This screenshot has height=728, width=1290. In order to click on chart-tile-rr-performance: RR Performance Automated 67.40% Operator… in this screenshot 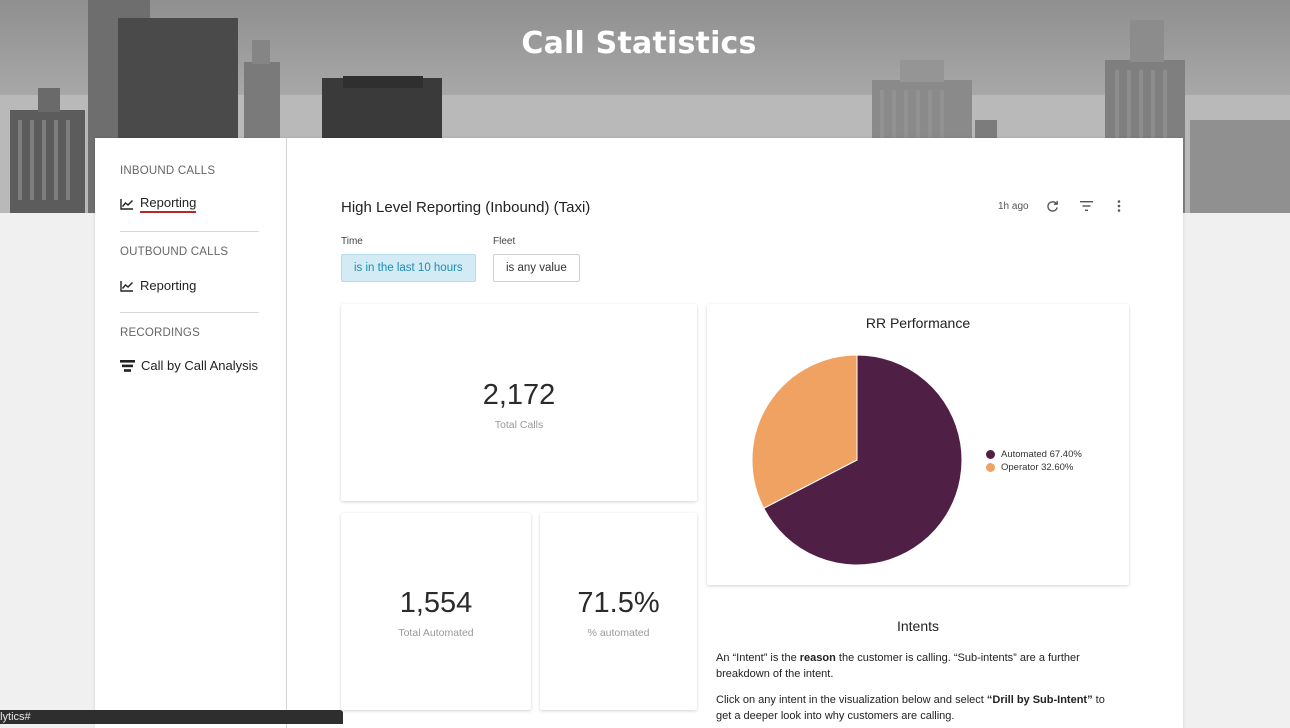, I will do `click(918, 444)`.